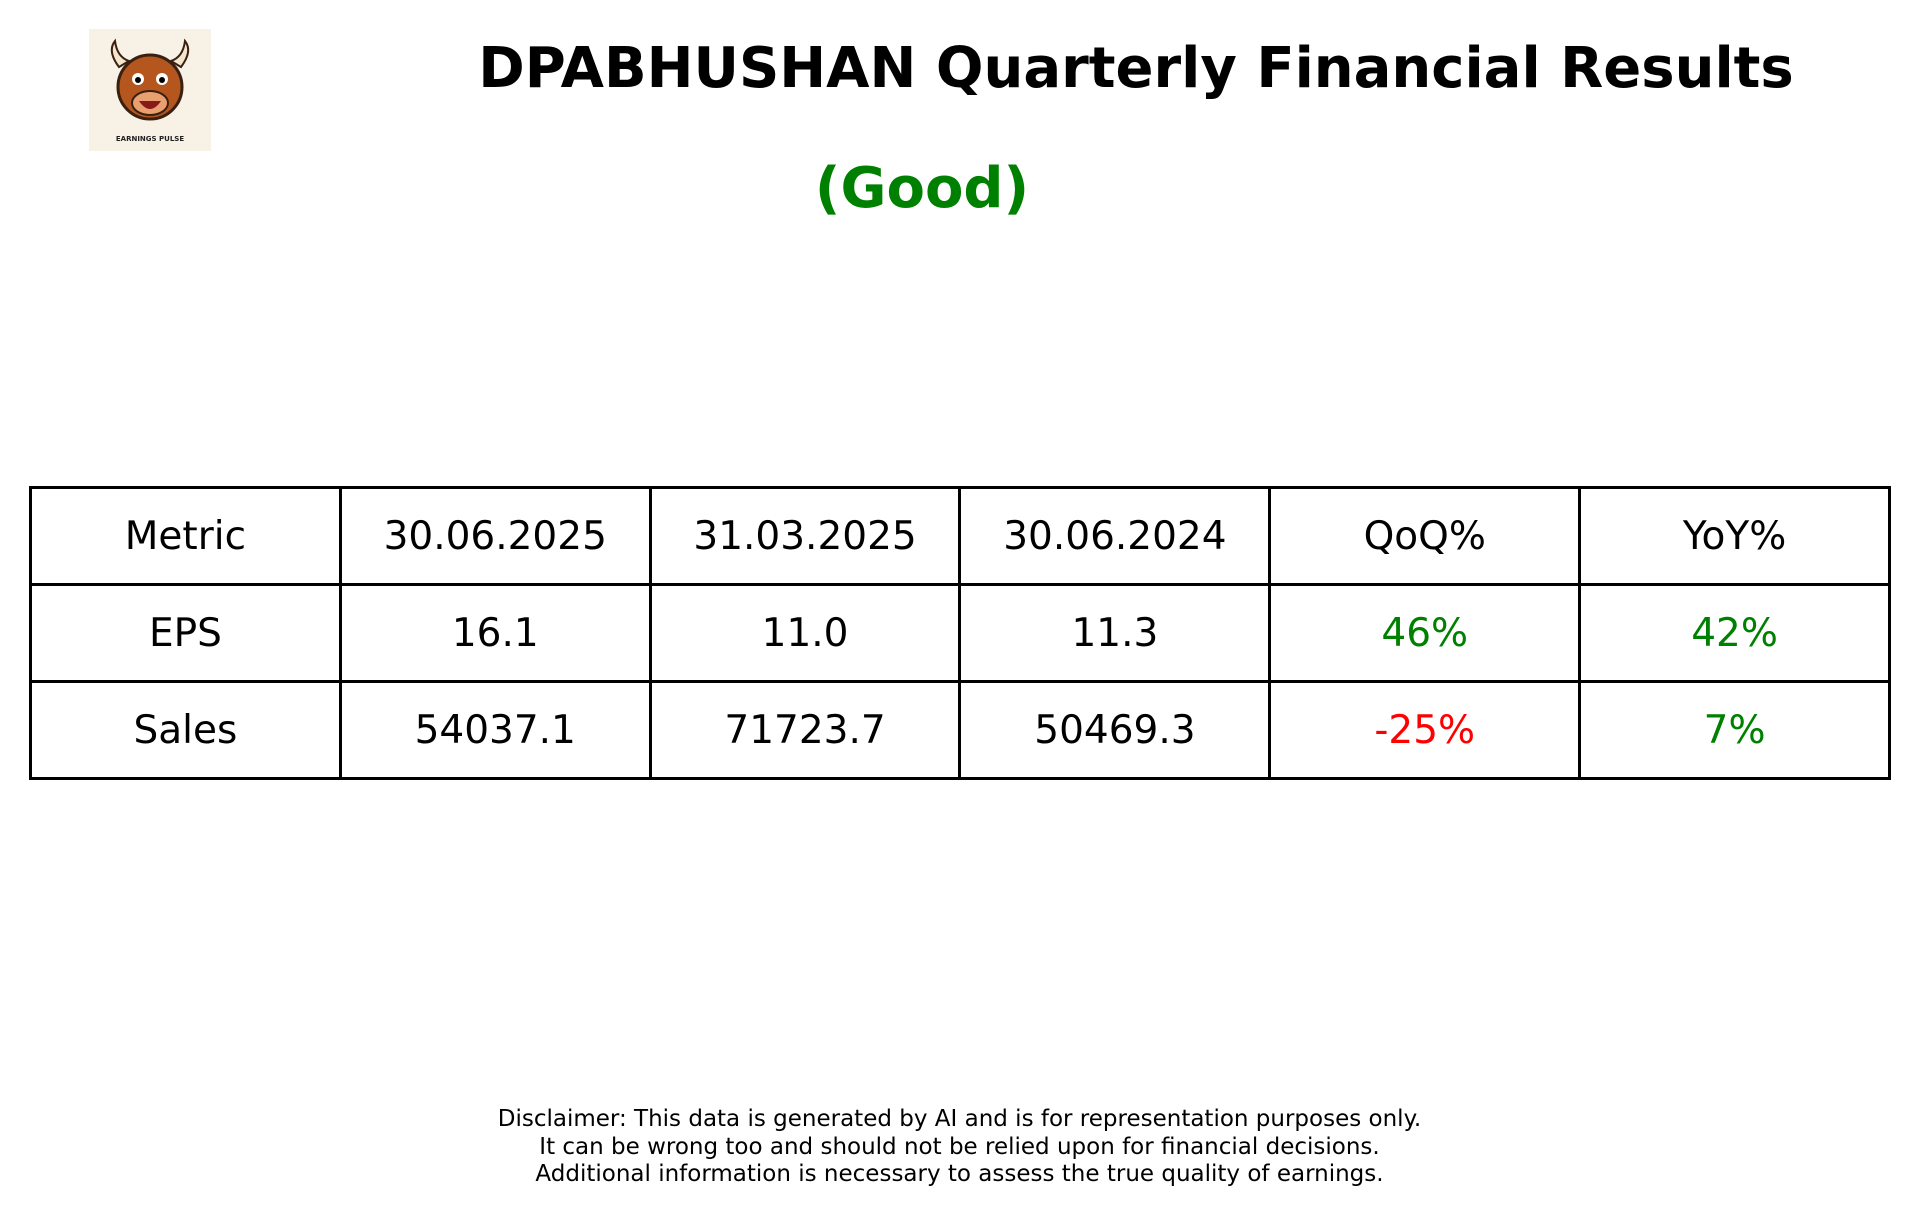 This screenshot has height=1220, width=1919. I want to click on cell: EPS, so click(185, 633).